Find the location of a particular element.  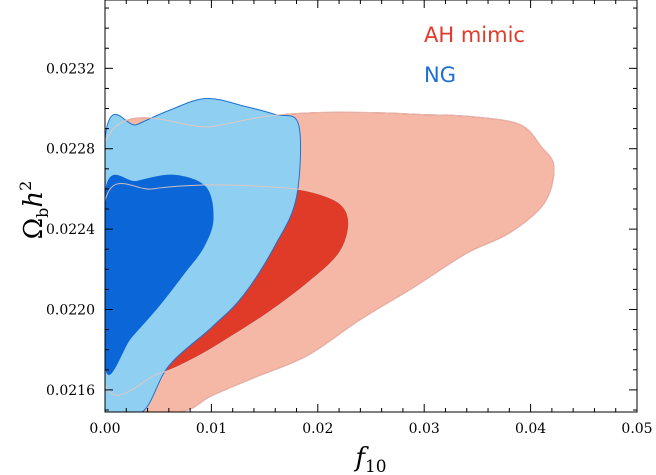

y-axis-label-superscript: 2 is located at coordinates (25, 186).